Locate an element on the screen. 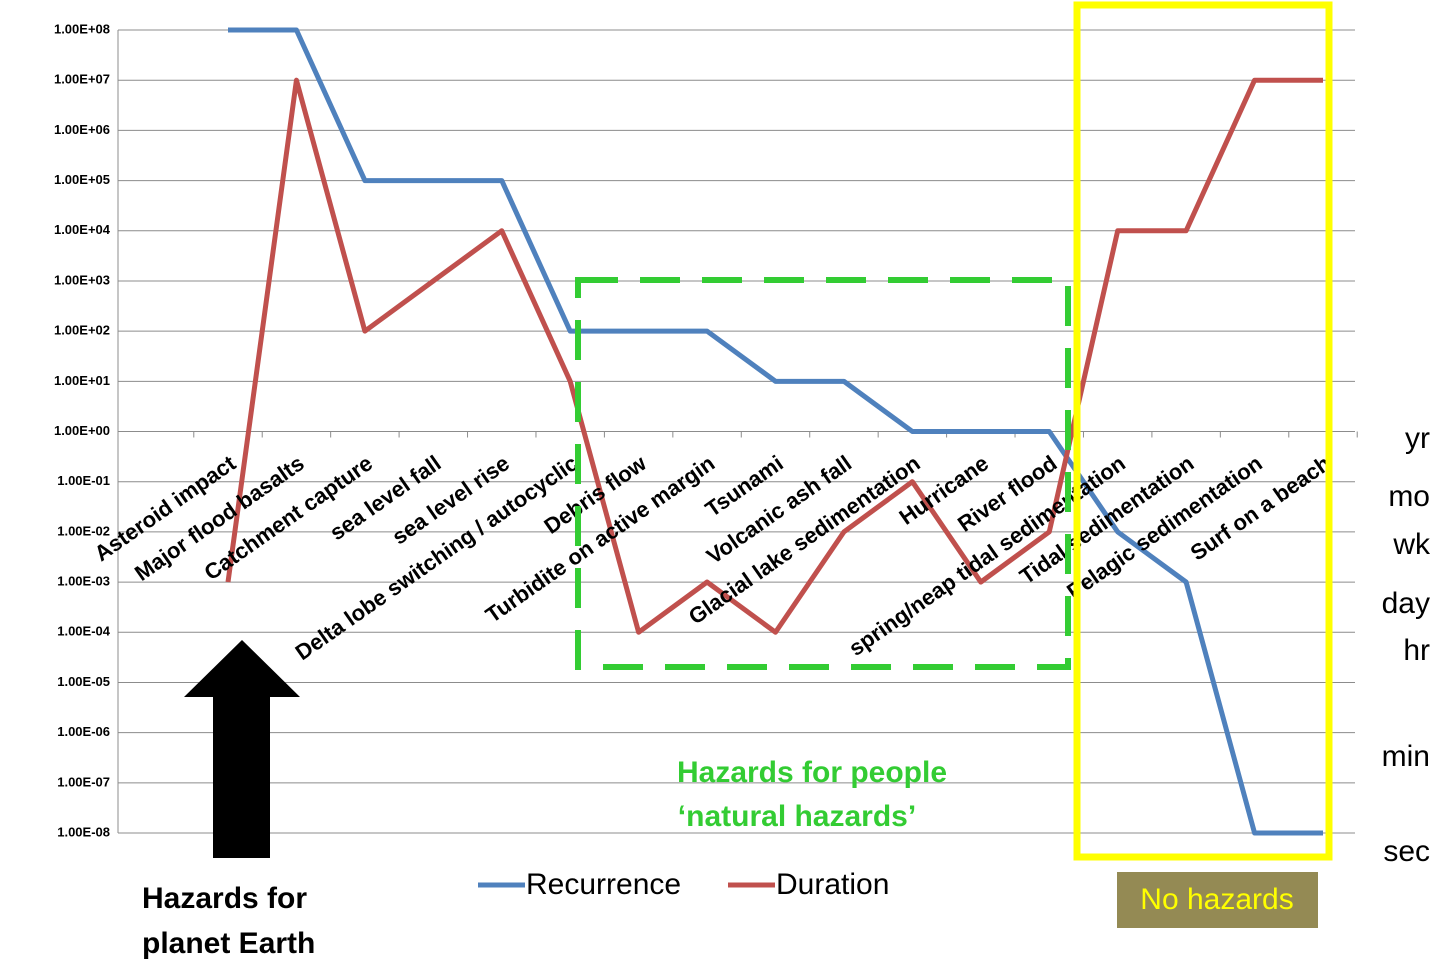 This screenshot has height=976, width=1456. time-label: day is located at coordinates (1406, 603).